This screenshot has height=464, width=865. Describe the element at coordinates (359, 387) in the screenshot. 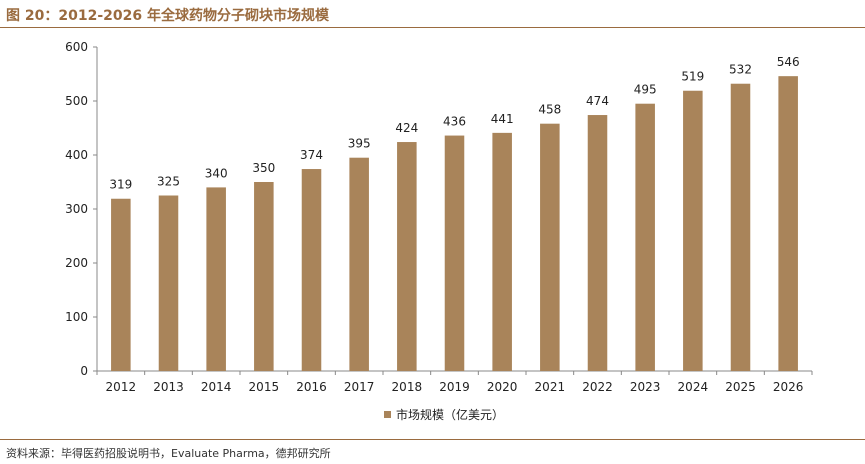

I see `x-tick-label: 2017` at that location.